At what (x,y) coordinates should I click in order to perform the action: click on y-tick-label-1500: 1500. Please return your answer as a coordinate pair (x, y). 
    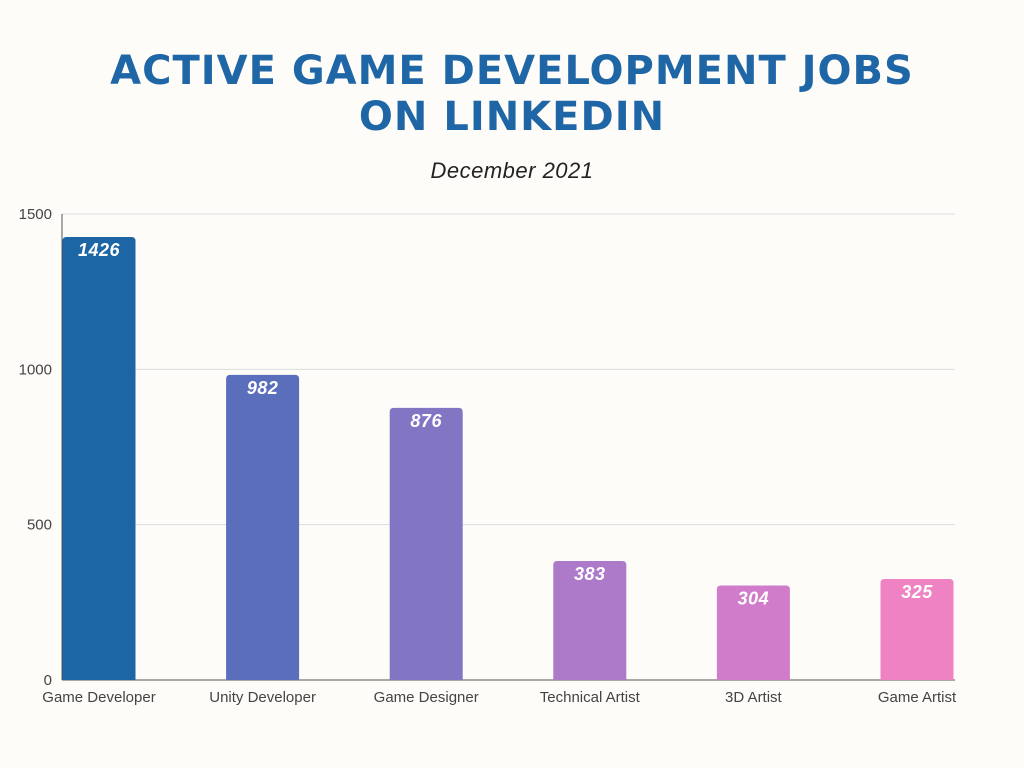
    Looking at the image, I should click on (35, 214).